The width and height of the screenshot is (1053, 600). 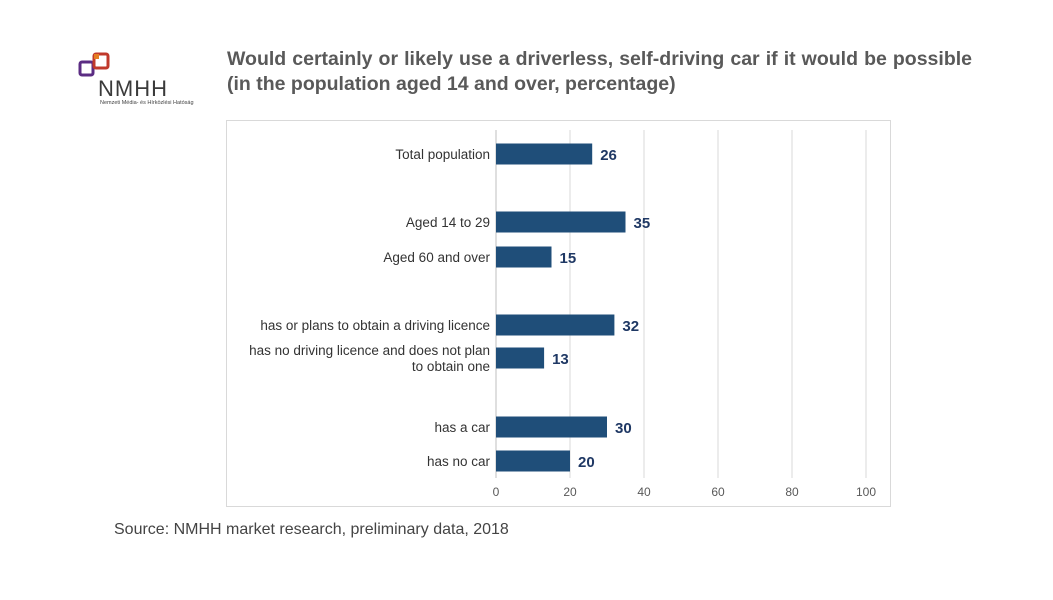 I want to click on category-label: Total population, so click(x=442, y=154).